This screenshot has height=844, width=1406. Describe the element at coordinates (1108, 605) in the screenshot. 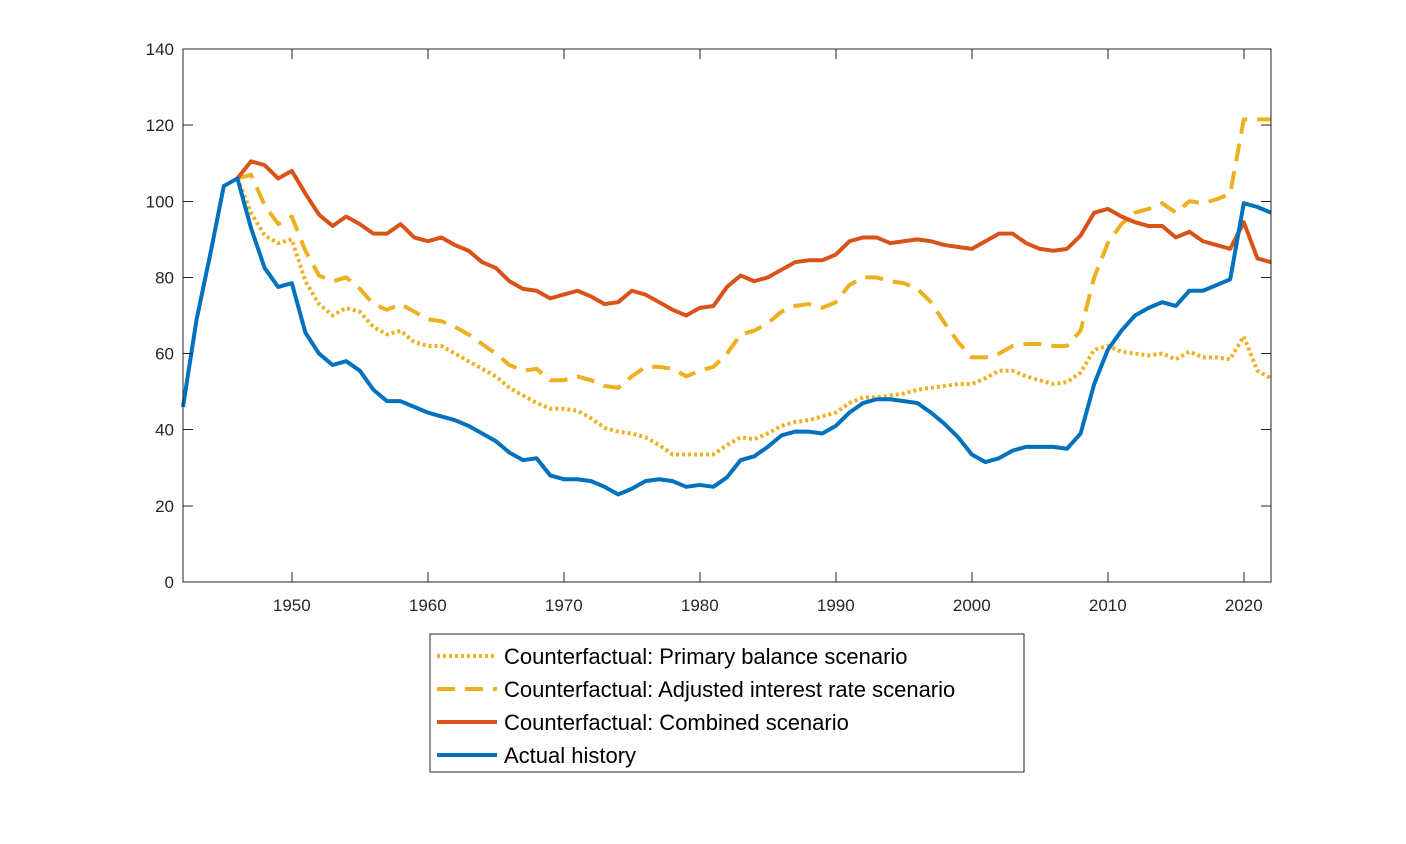

I see `x-tick-label: 2010` at that location.